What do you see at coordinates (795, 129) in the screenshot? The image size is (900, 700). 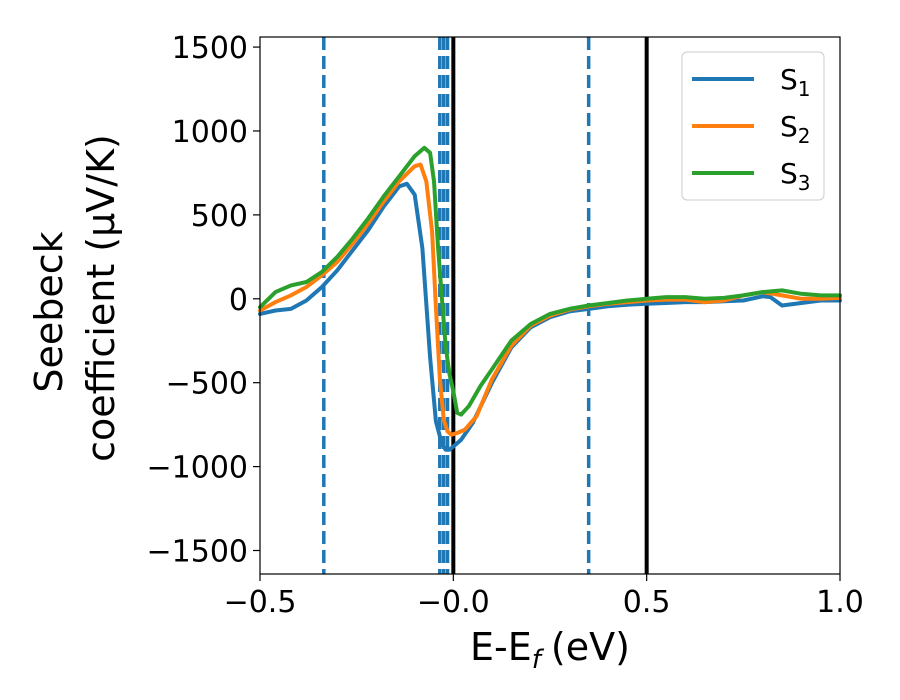 I see `legend-label-S2: S2` at bounding box center [795, 129].